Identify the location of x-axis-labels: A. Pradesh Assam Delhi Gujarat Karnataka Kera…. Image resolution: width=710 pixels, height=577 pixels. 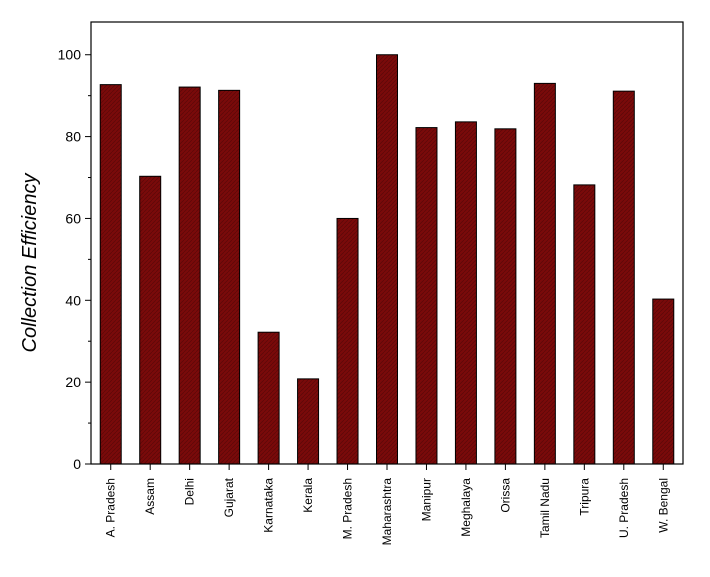
(387, 505).